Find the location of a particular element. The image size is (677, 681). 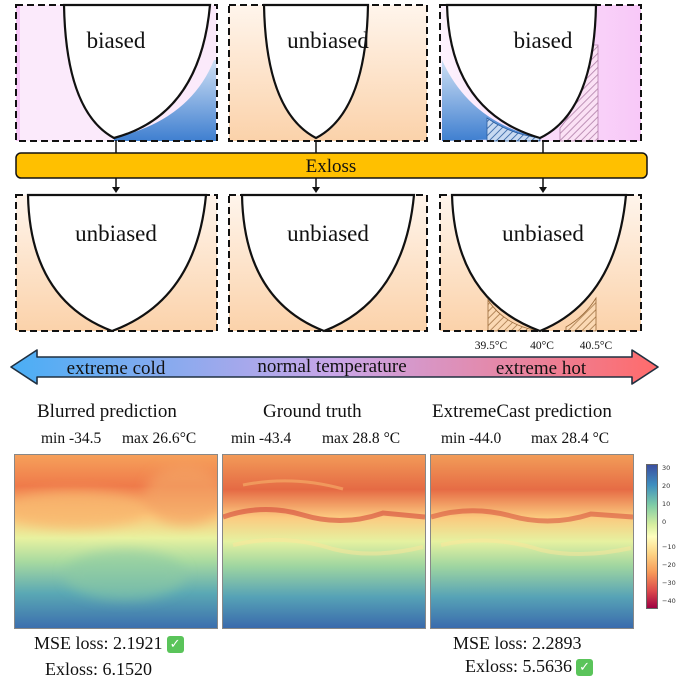

colorbar-tick: 30 is located at coordinates (666, 468).